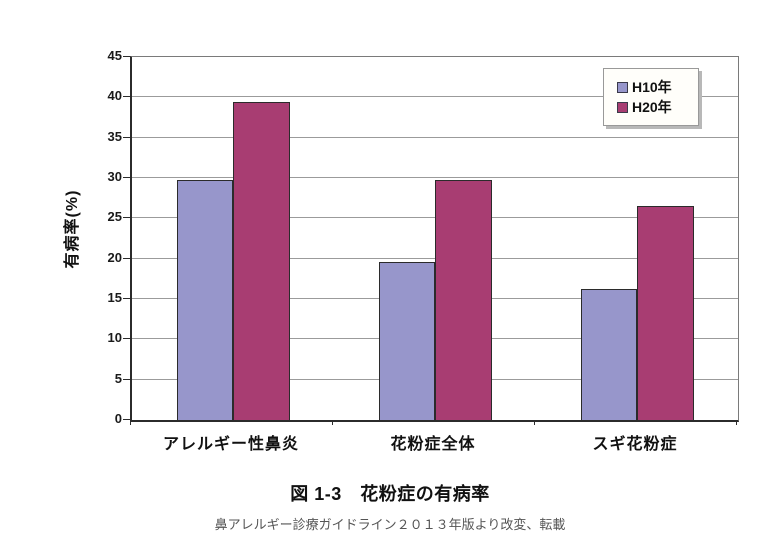 The image size is (780, 560). Describe the element at coordinates (608, 354) in the screenshot. I see `bar-H10年-スギ花粉症` at that location.